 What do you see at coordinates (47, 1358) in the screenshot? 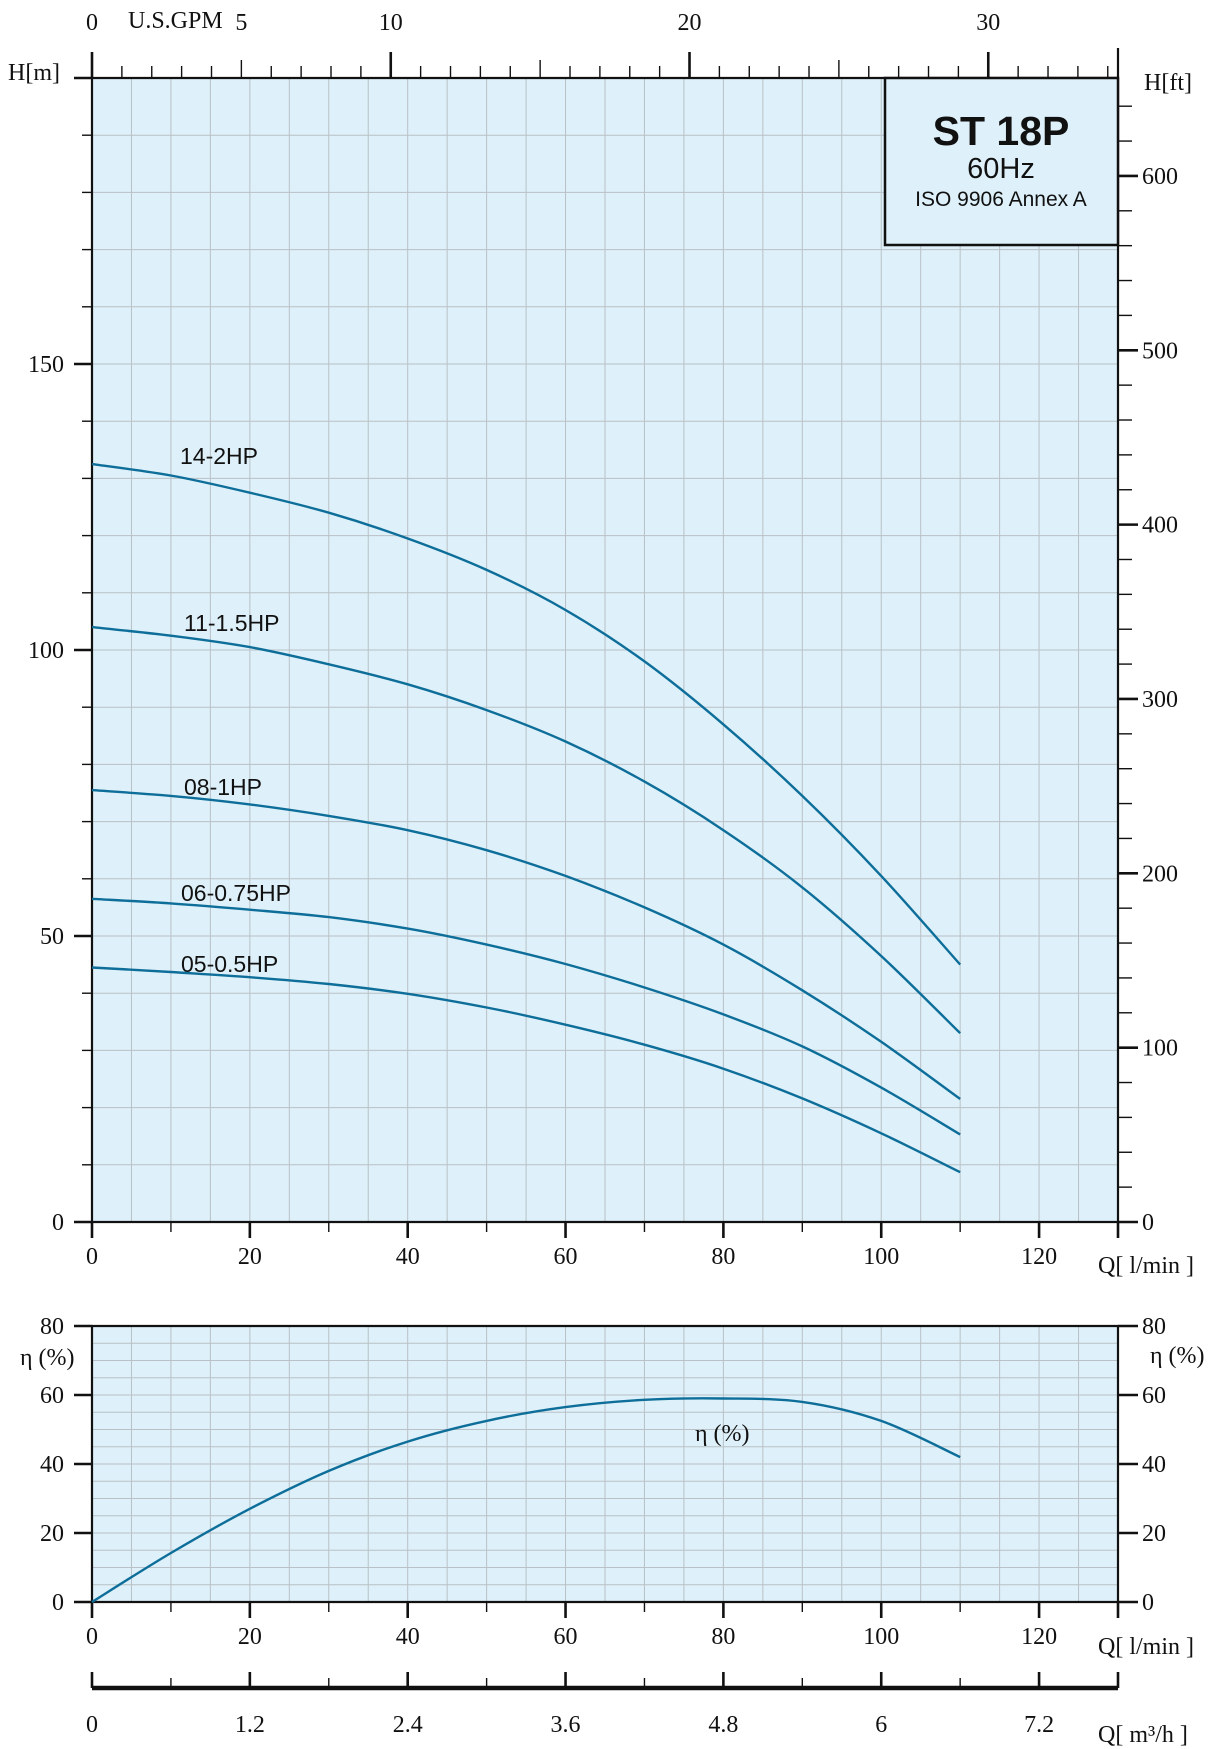
I see `efficiency-left-axis-label: η (%)` at bounding box center [47, 1358].